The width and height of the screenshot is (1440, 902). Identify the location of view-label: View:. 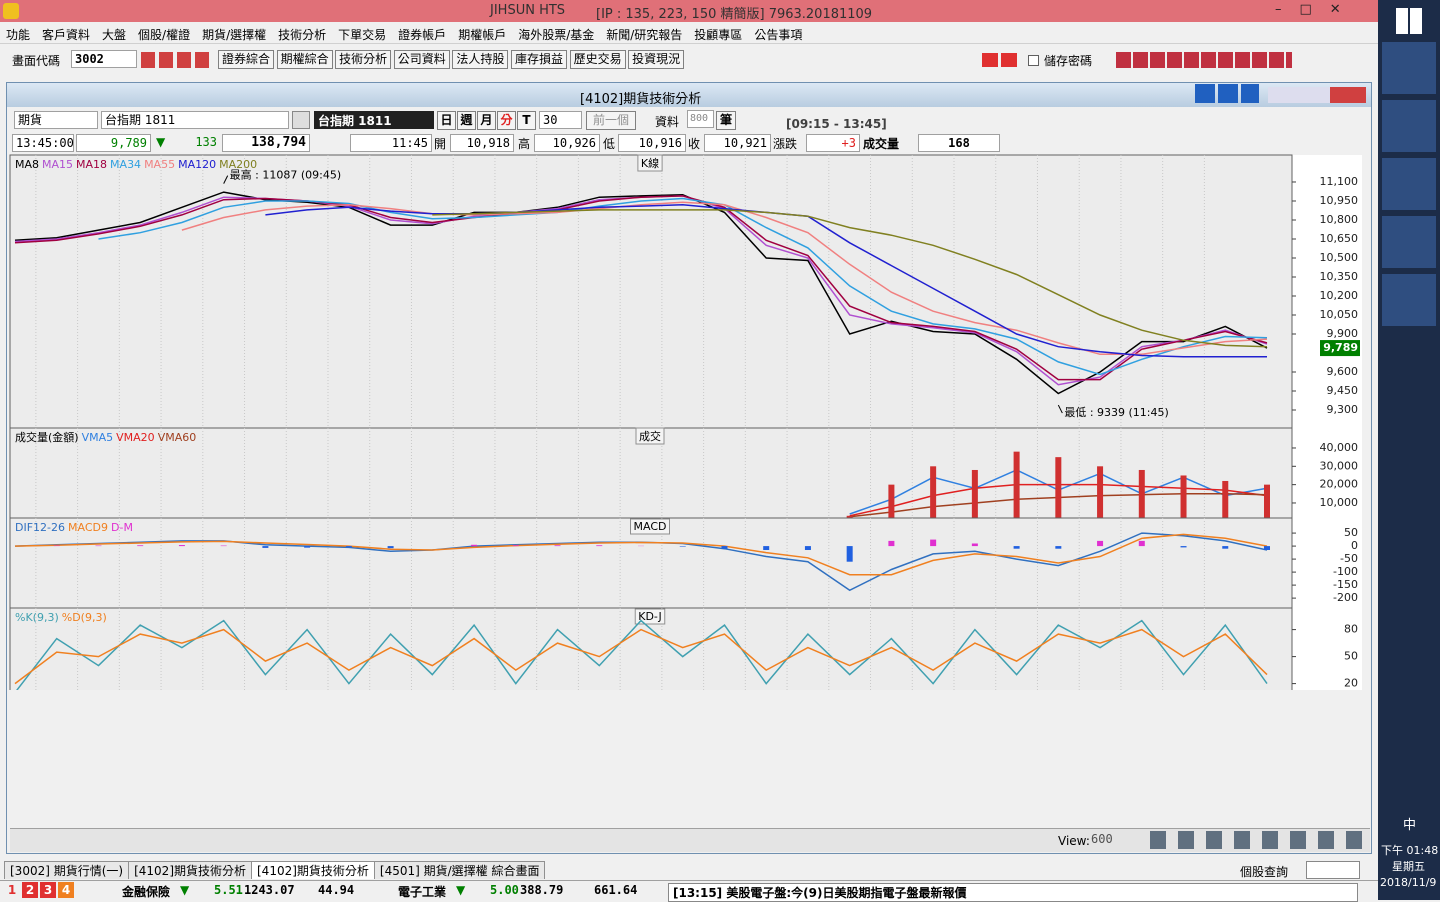
(1074, 841).